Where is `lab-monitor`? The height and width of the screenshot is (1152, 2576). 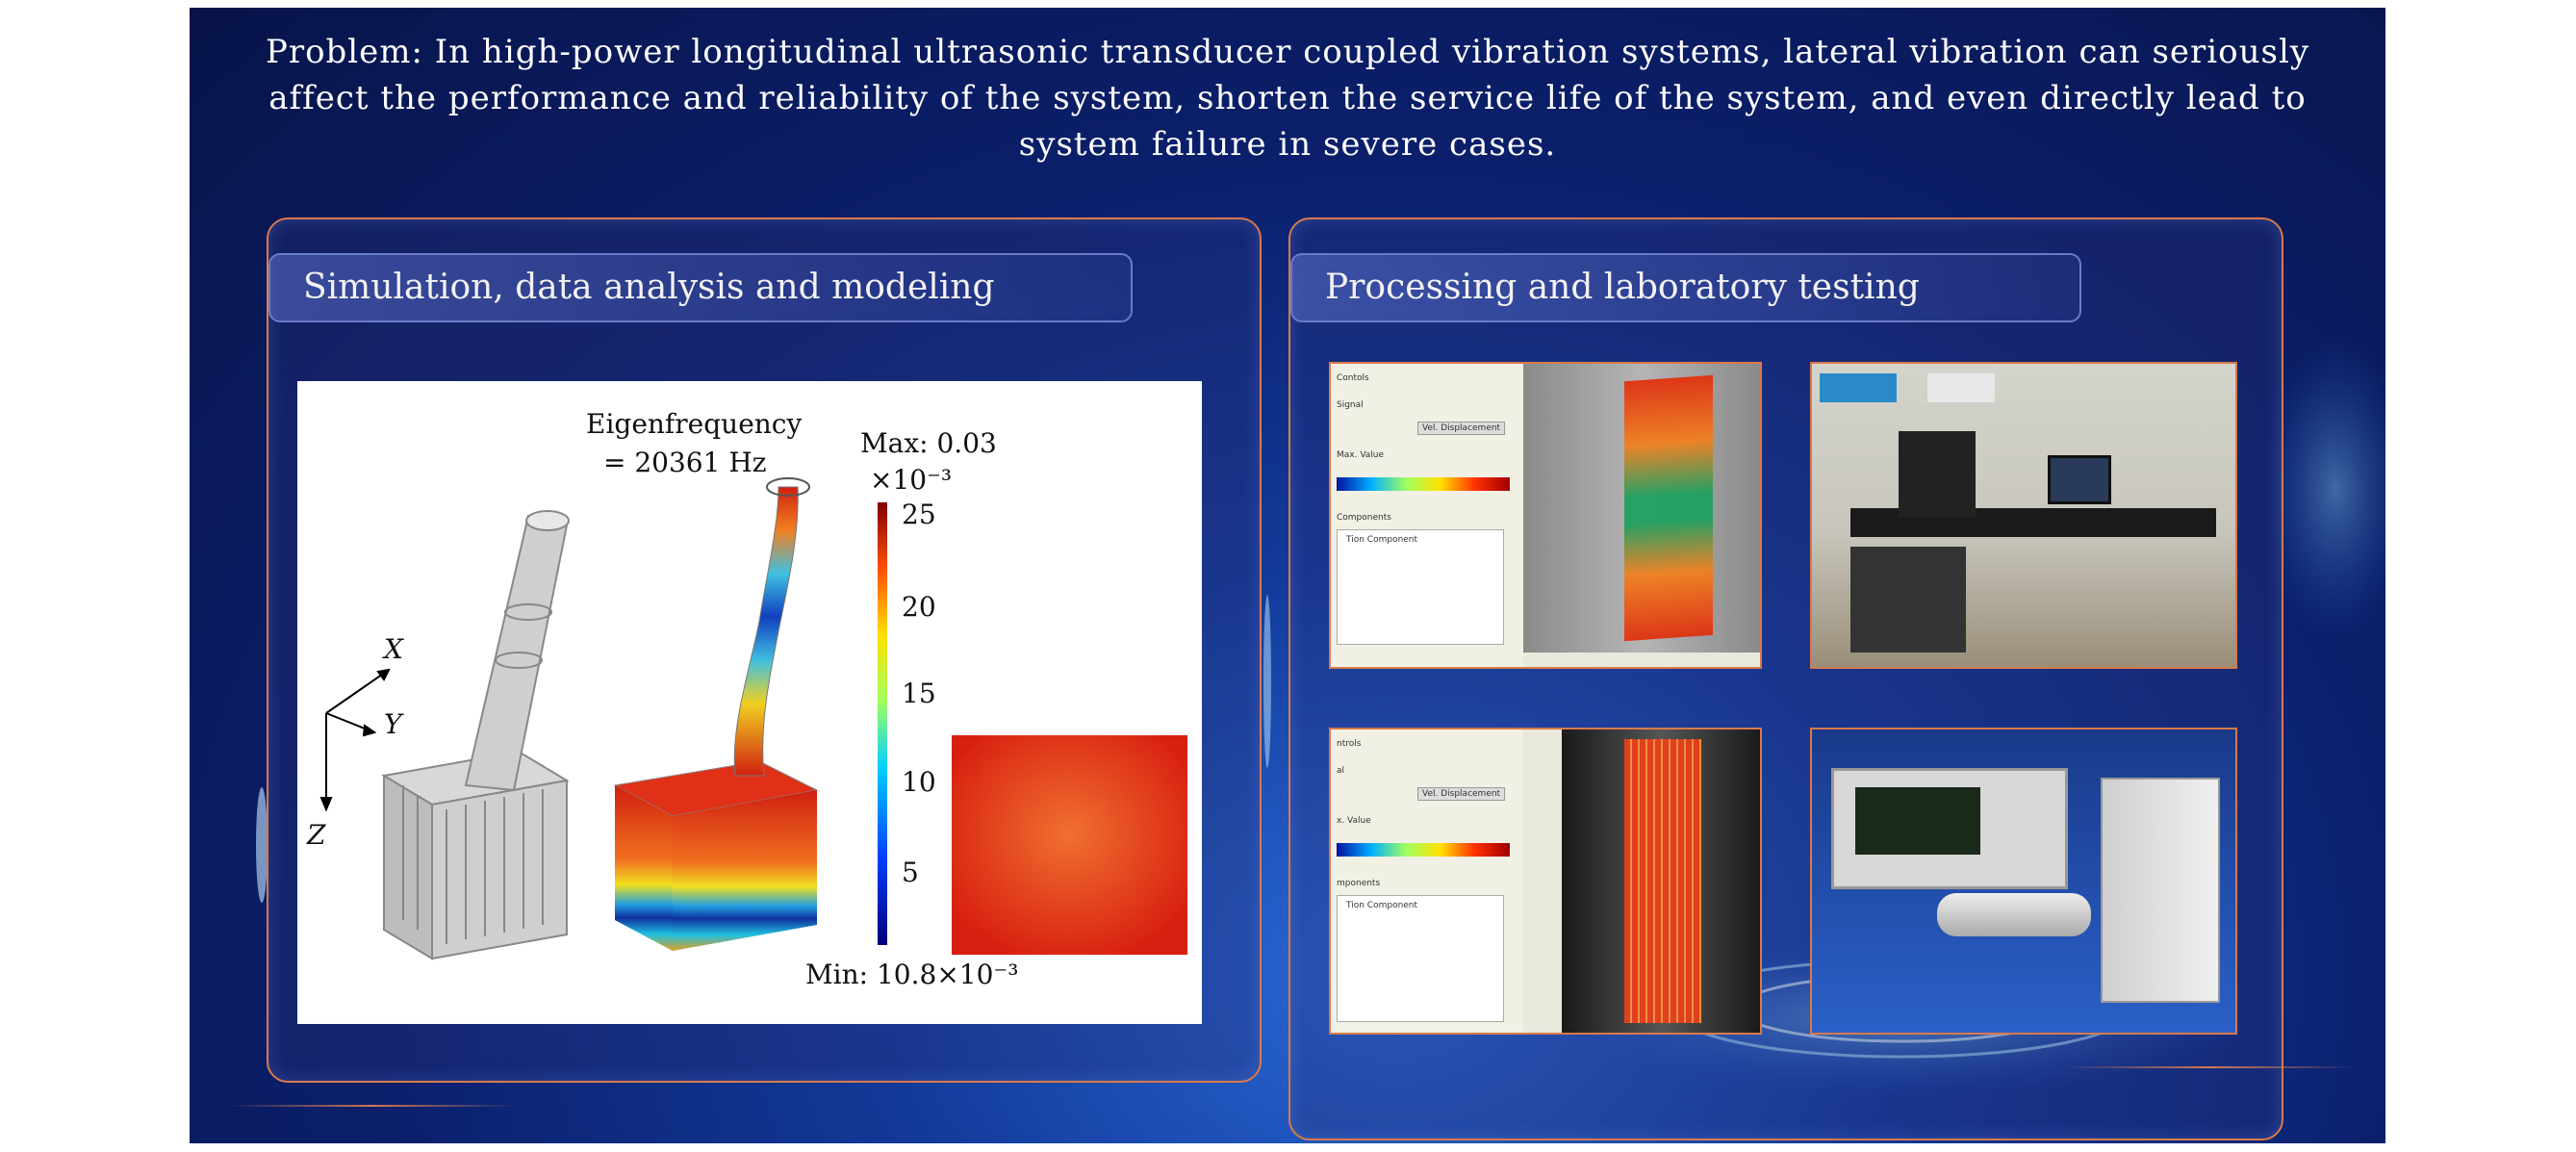 lab-monitor is located at coordinates (2079, 479).